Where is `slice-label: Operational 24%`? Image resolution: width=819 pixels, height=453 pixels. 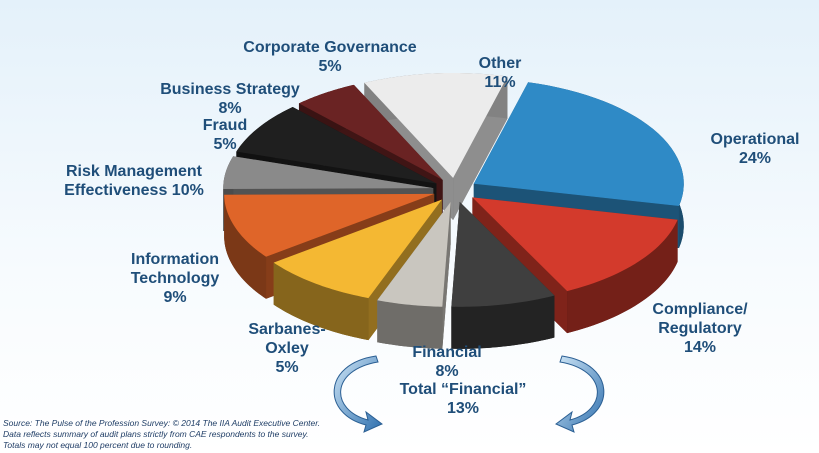 slice-label: Operational 24% is located at coordinates (754, 149).